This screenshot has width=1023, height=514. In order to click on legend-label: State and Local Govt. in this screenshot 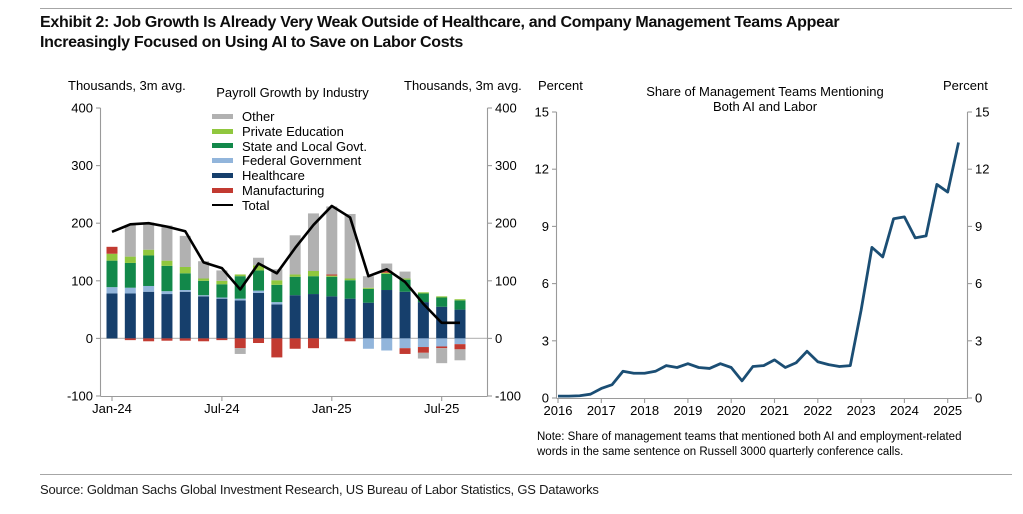, I will do `click(305, 146)`.